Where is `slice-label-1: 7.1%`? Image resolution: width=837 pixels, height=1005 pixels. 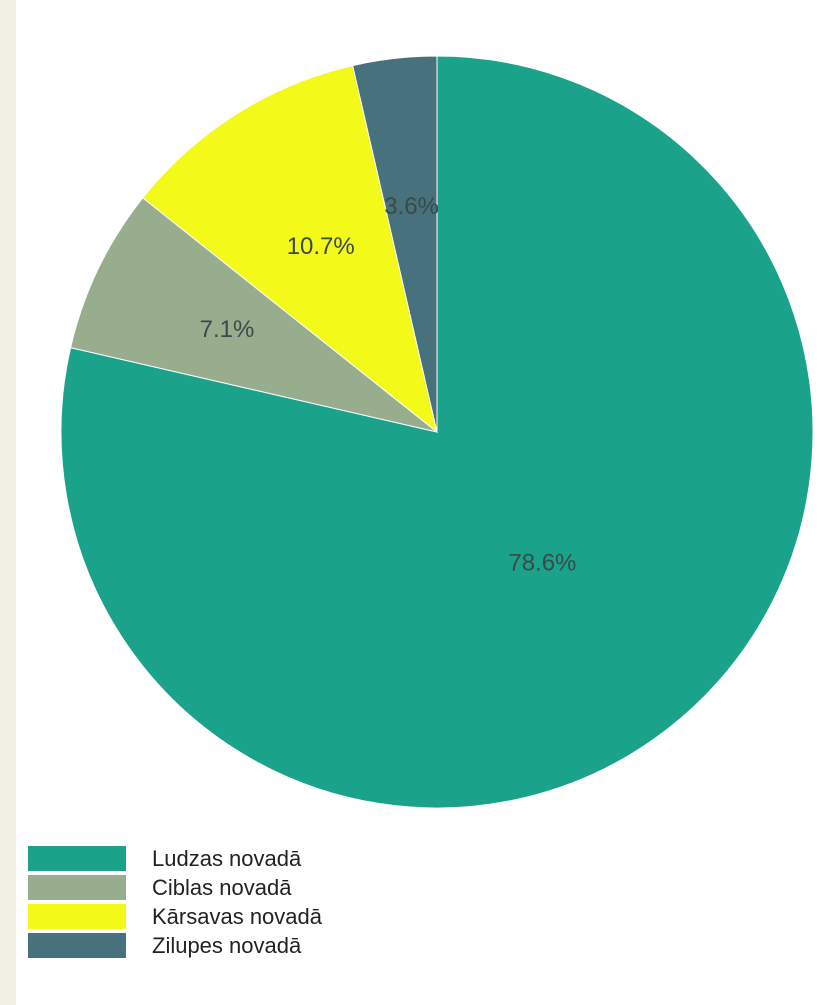
slice-label-1: 7.1% is located at coordinates (227, 329).